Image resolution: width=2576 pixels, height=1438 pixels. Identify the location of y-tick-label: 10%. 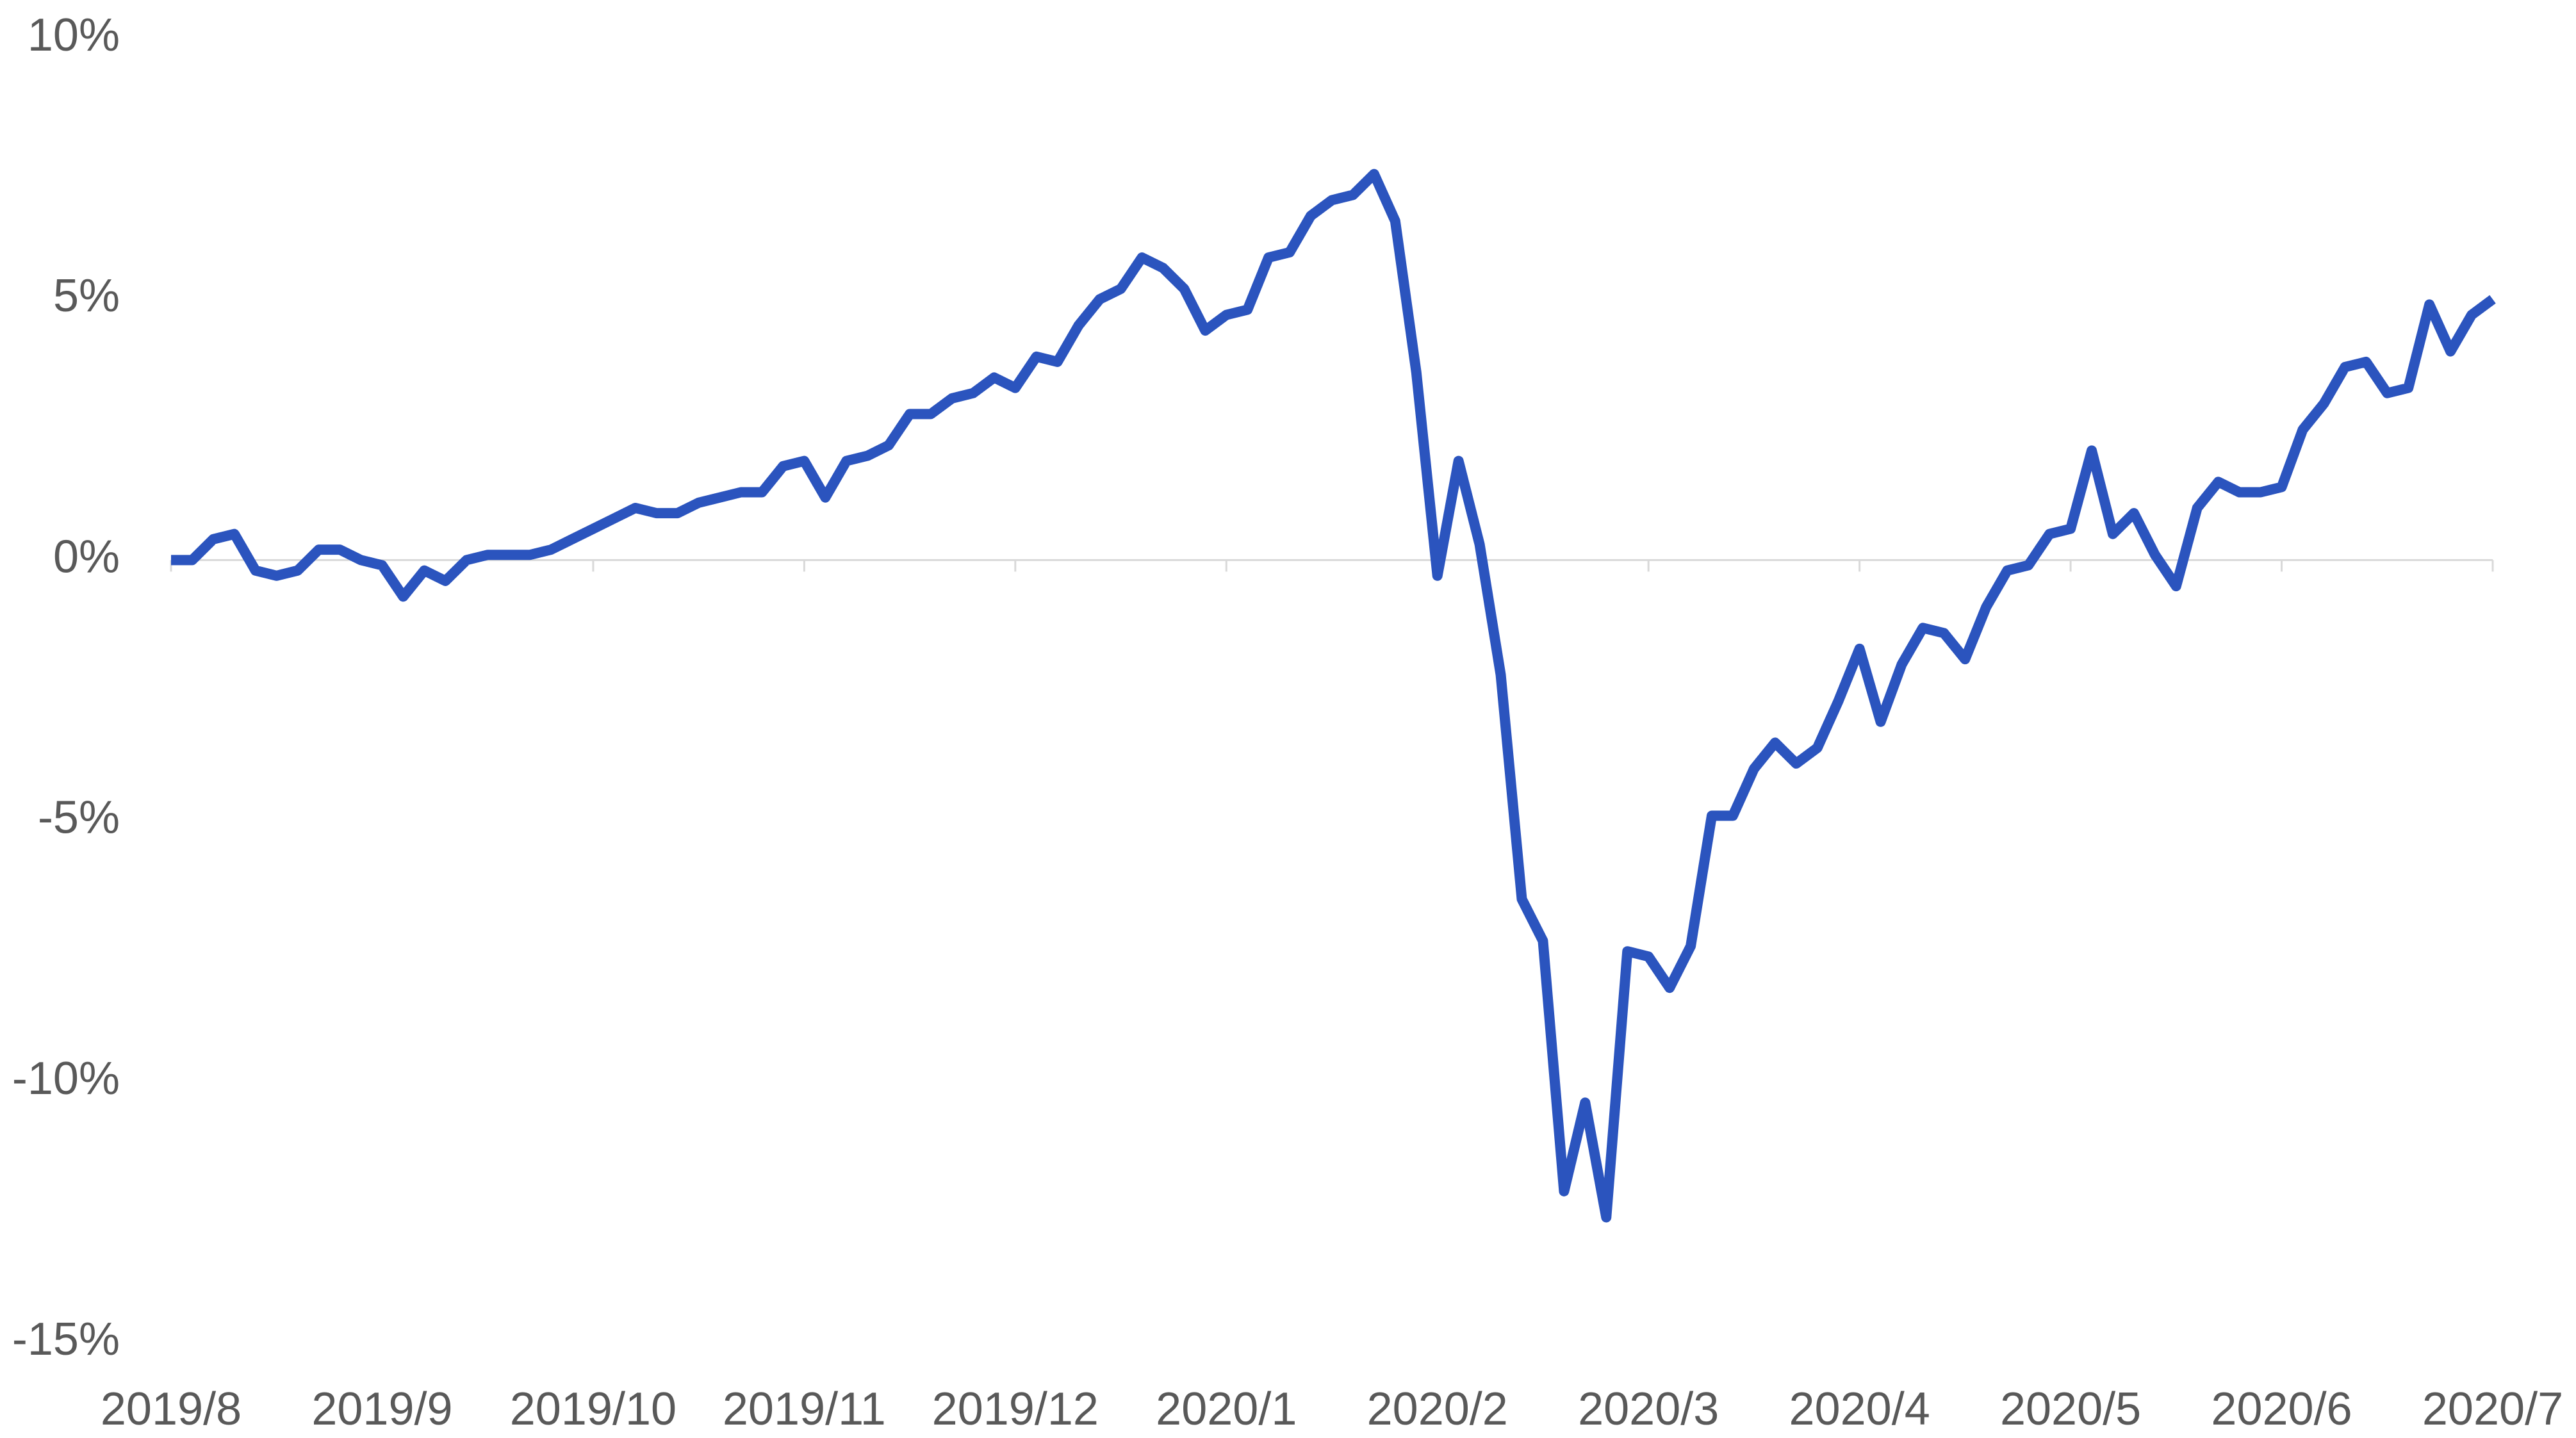
(74, 35).